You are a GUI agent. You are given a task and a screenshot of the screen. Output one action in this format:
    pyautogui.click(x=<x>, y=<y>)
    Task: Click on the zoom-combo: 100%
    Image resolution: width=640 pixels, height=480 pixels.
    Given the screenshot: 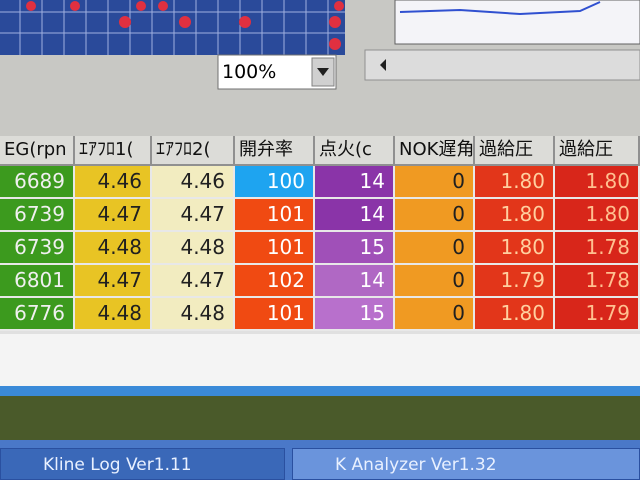 What is the action you would take?
    pyautogui.click(x=249, y=72)
    